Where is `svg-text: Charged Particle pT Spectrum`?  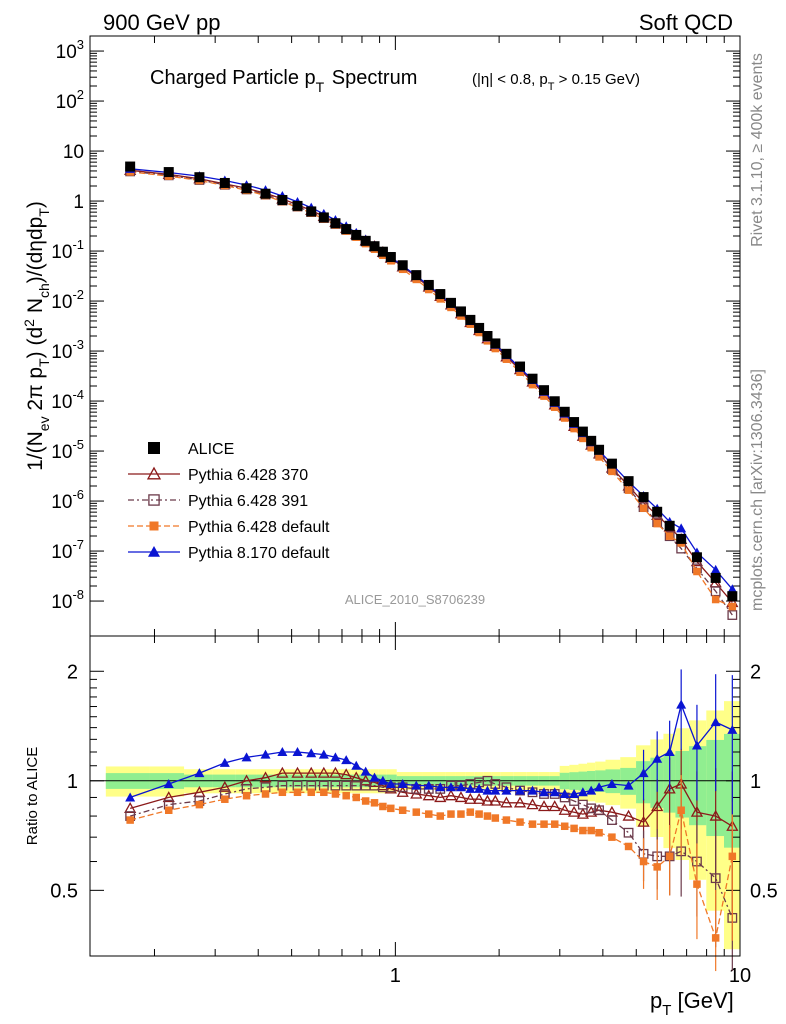
svg-text: Charged Particle pT Spectrum is located at coordinates (283, 81).